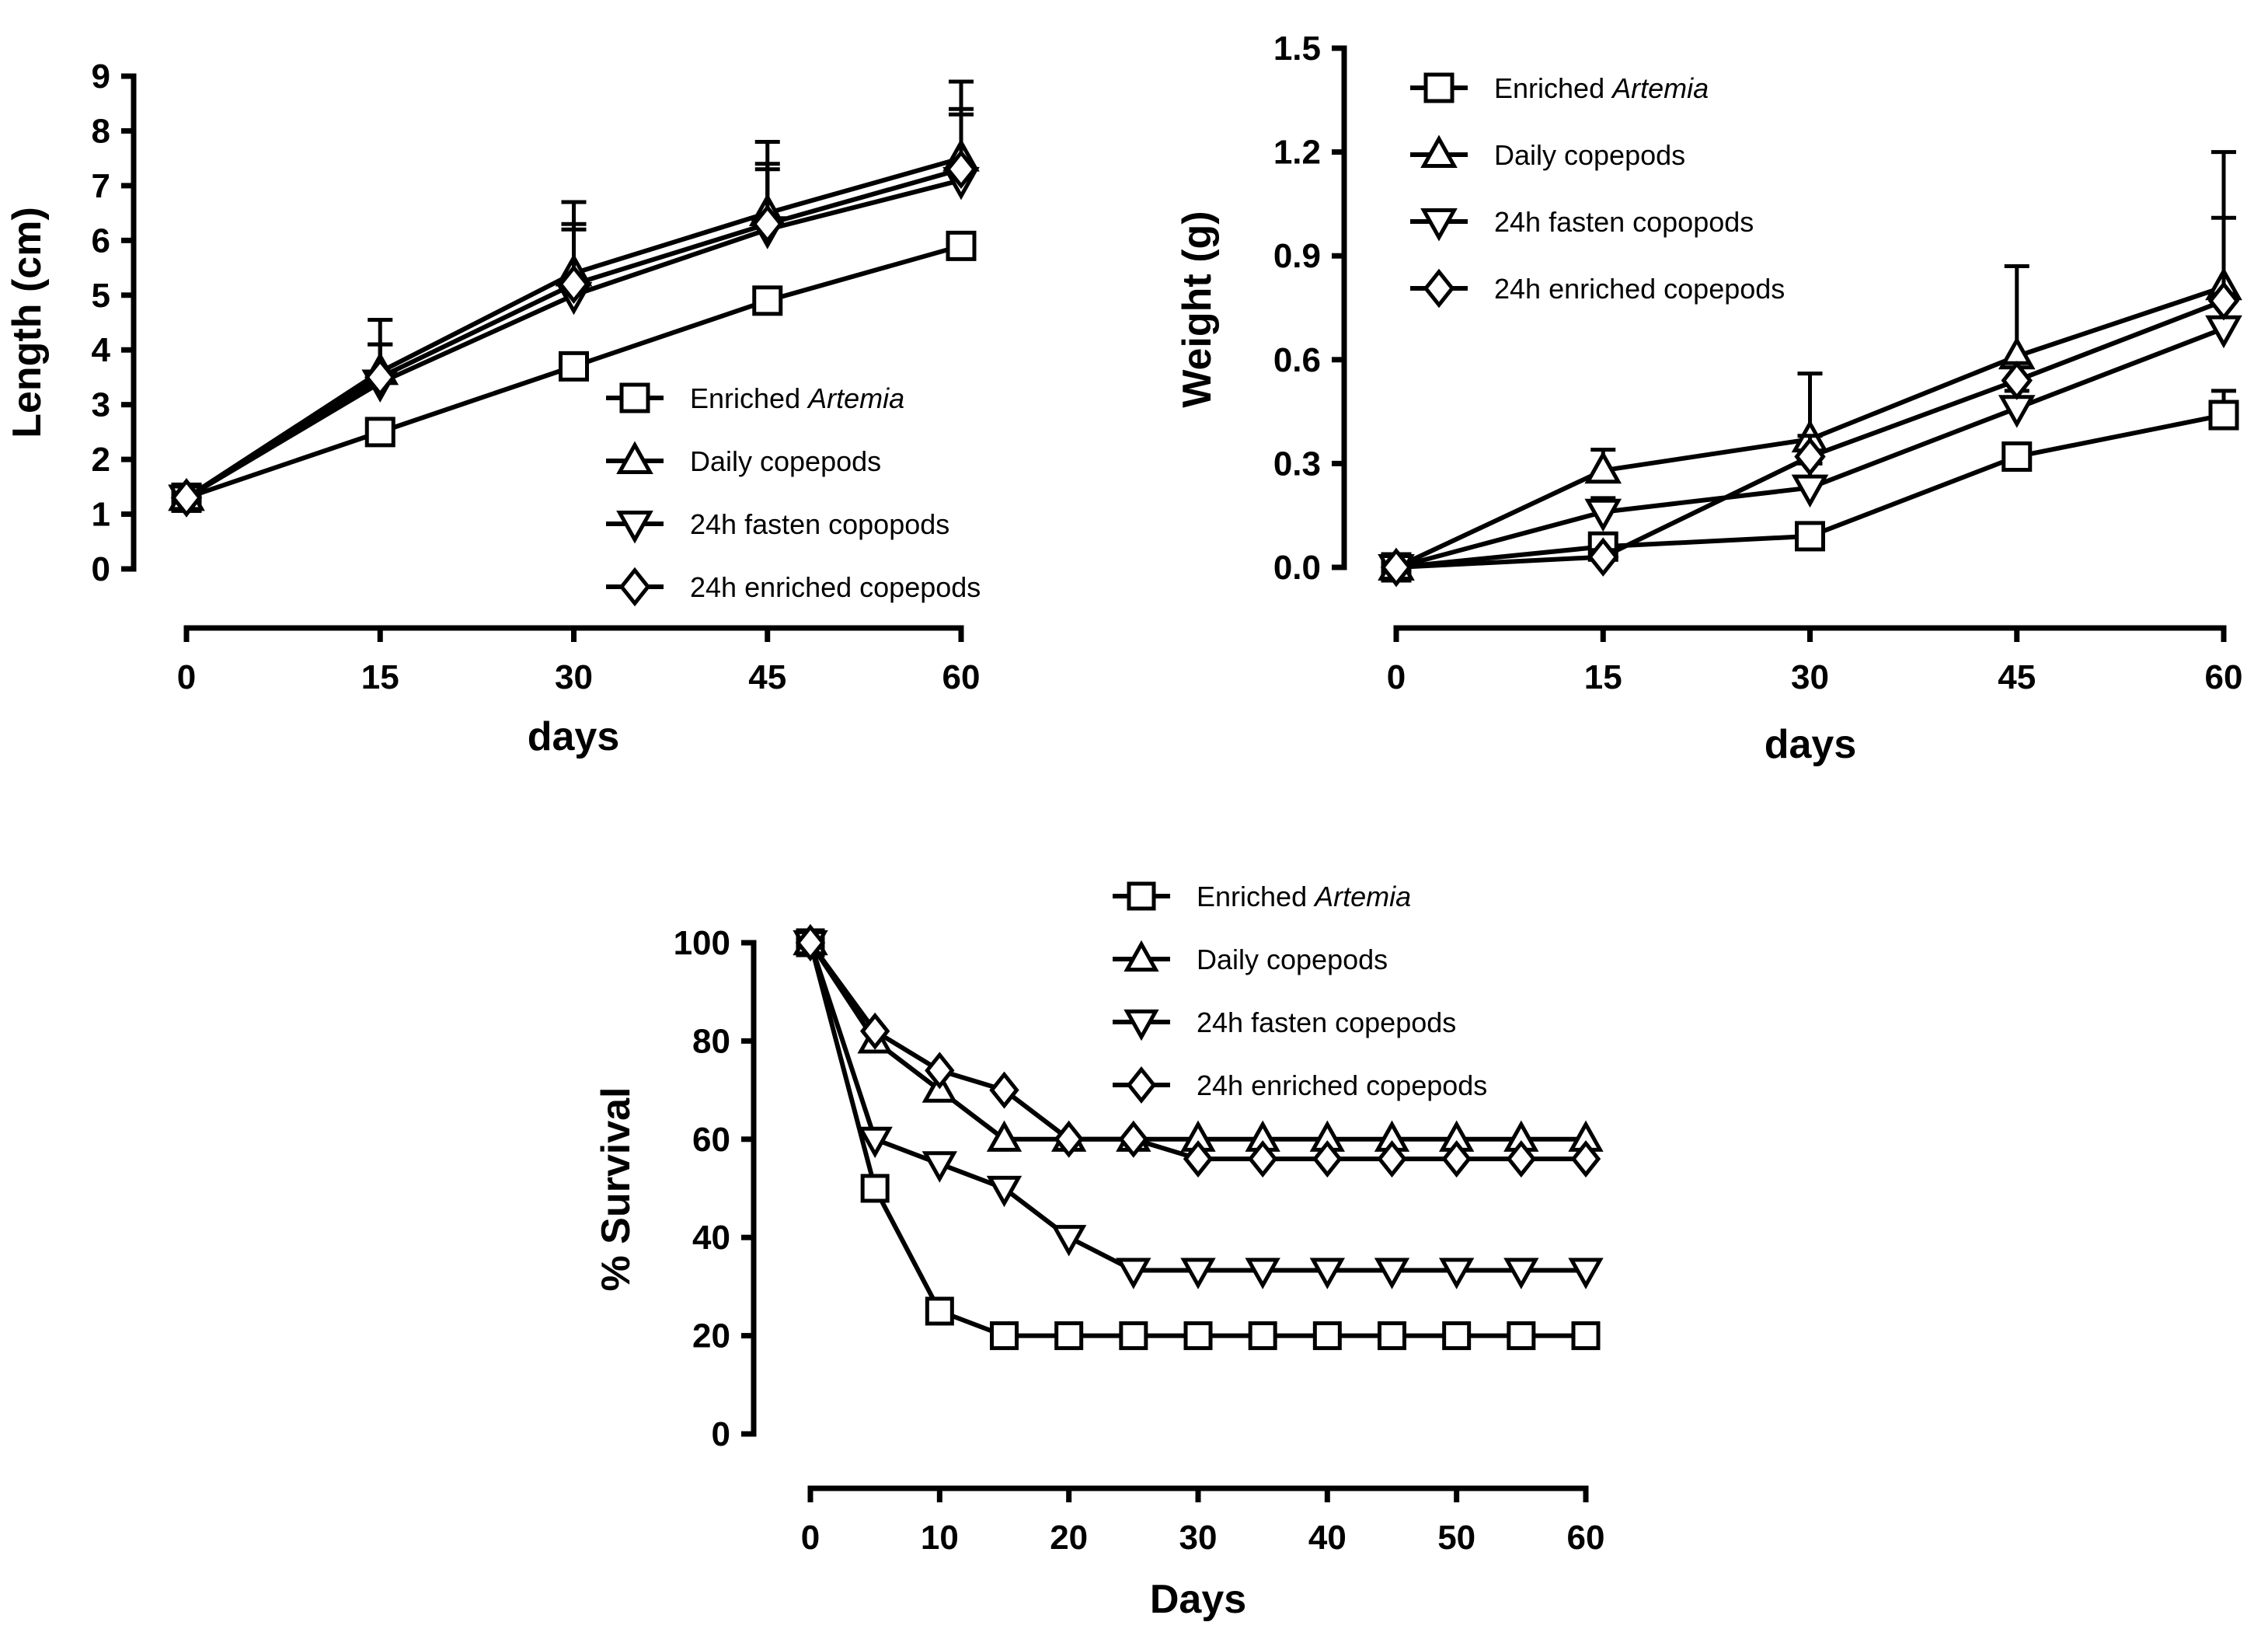 Image resolution: width=2268 pixels, height=1643 pixels. What do you see at coordinates (101, 460) in the screenshot?
I see `y-tick-label: 2` at bounding box center [101, 460].